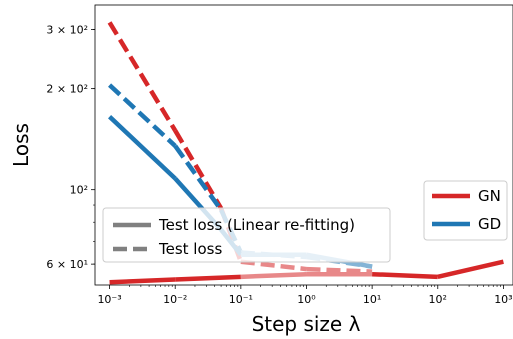 This screenshot has width=513, height=339. What do you see at coordinates (306, 299) in the screenshot?
I see `x-tick-label: 10⁰` at bounding box center [306, 299].